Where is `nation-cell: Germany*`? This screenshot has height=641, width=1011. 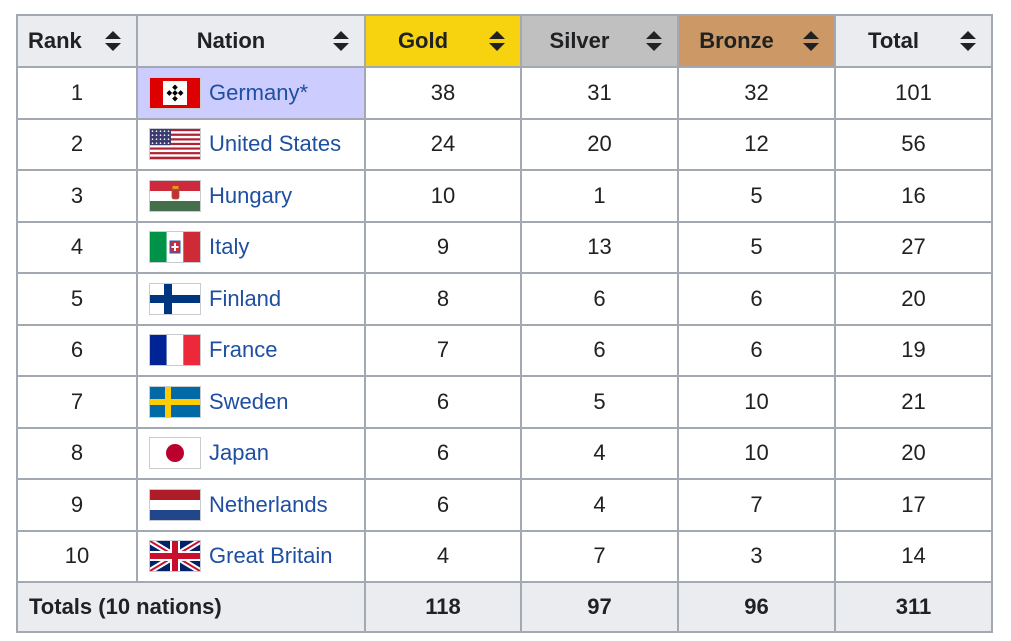
nation-cell: Germany* is located at coordinates (251, 93).